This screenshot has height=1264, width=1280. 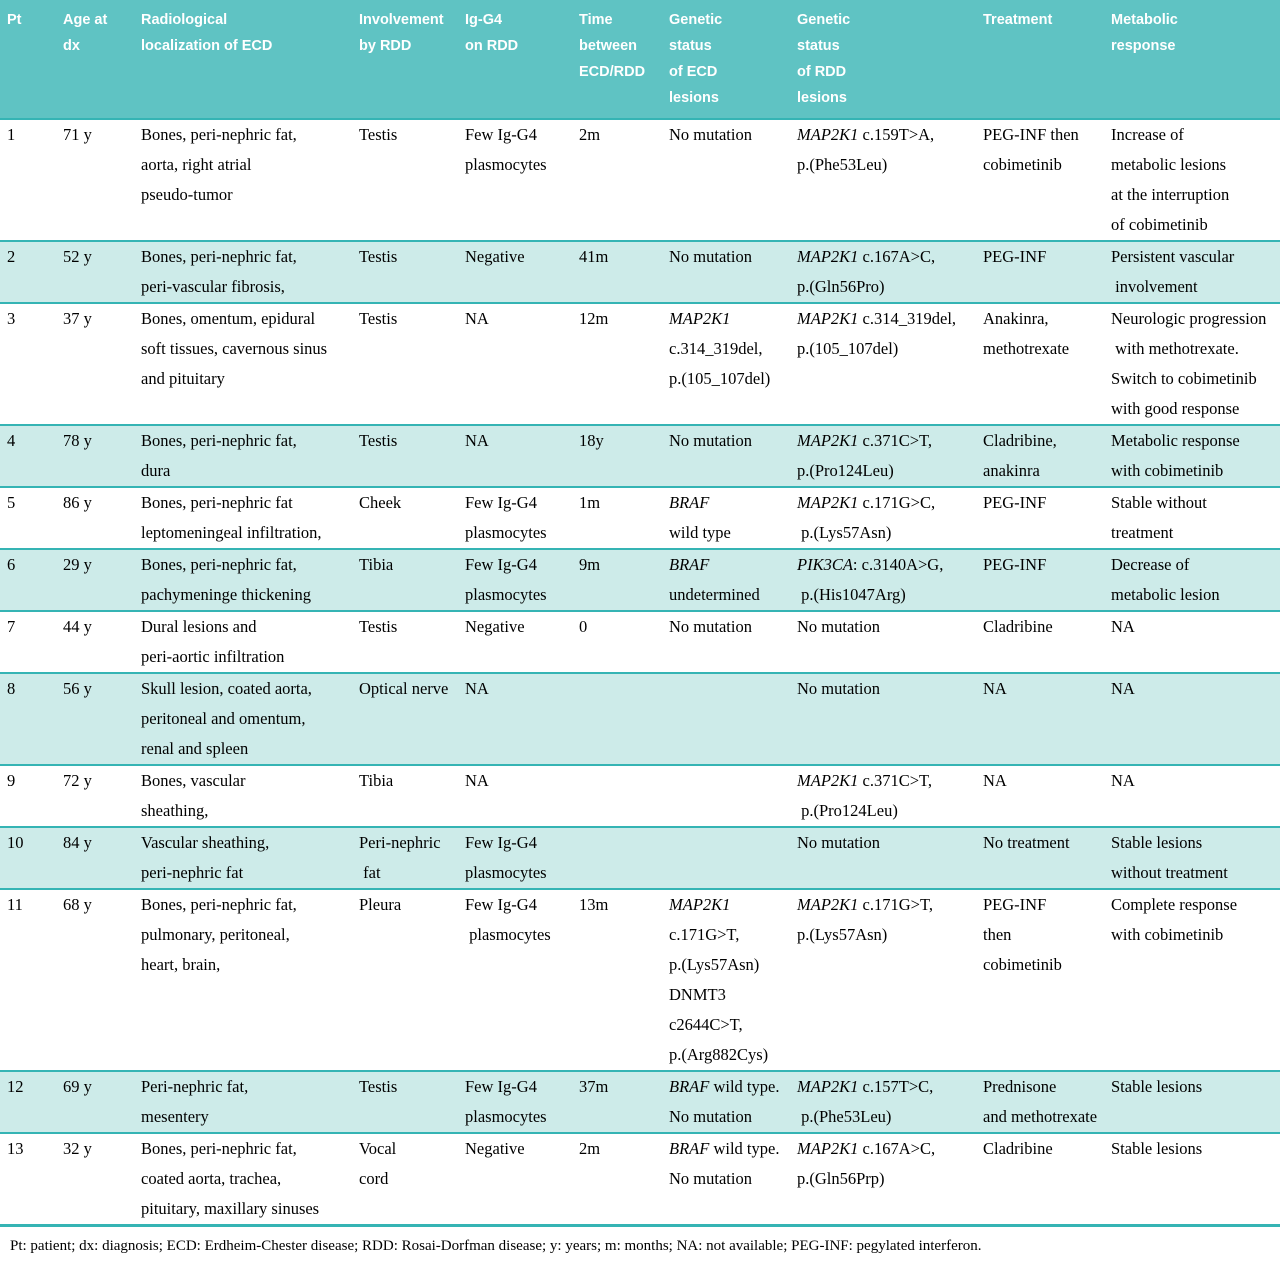 I want to click on text-line: metabolic lesions, so click(x=1169, y=164).